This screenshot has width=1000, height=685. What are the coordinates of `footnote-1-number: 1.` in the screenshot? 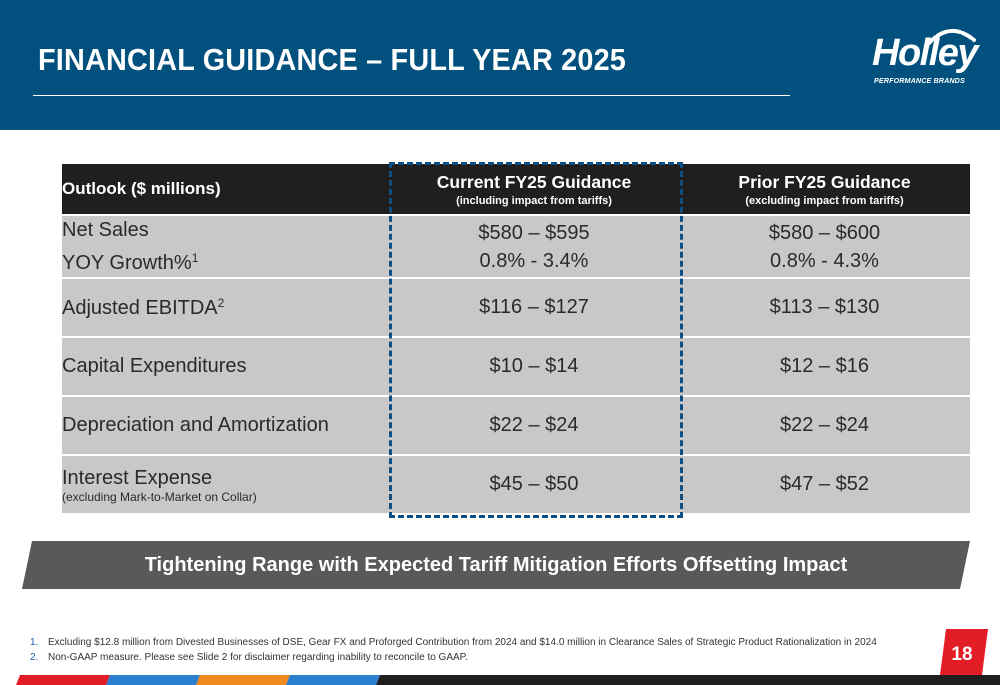 It's located at (34, 642).